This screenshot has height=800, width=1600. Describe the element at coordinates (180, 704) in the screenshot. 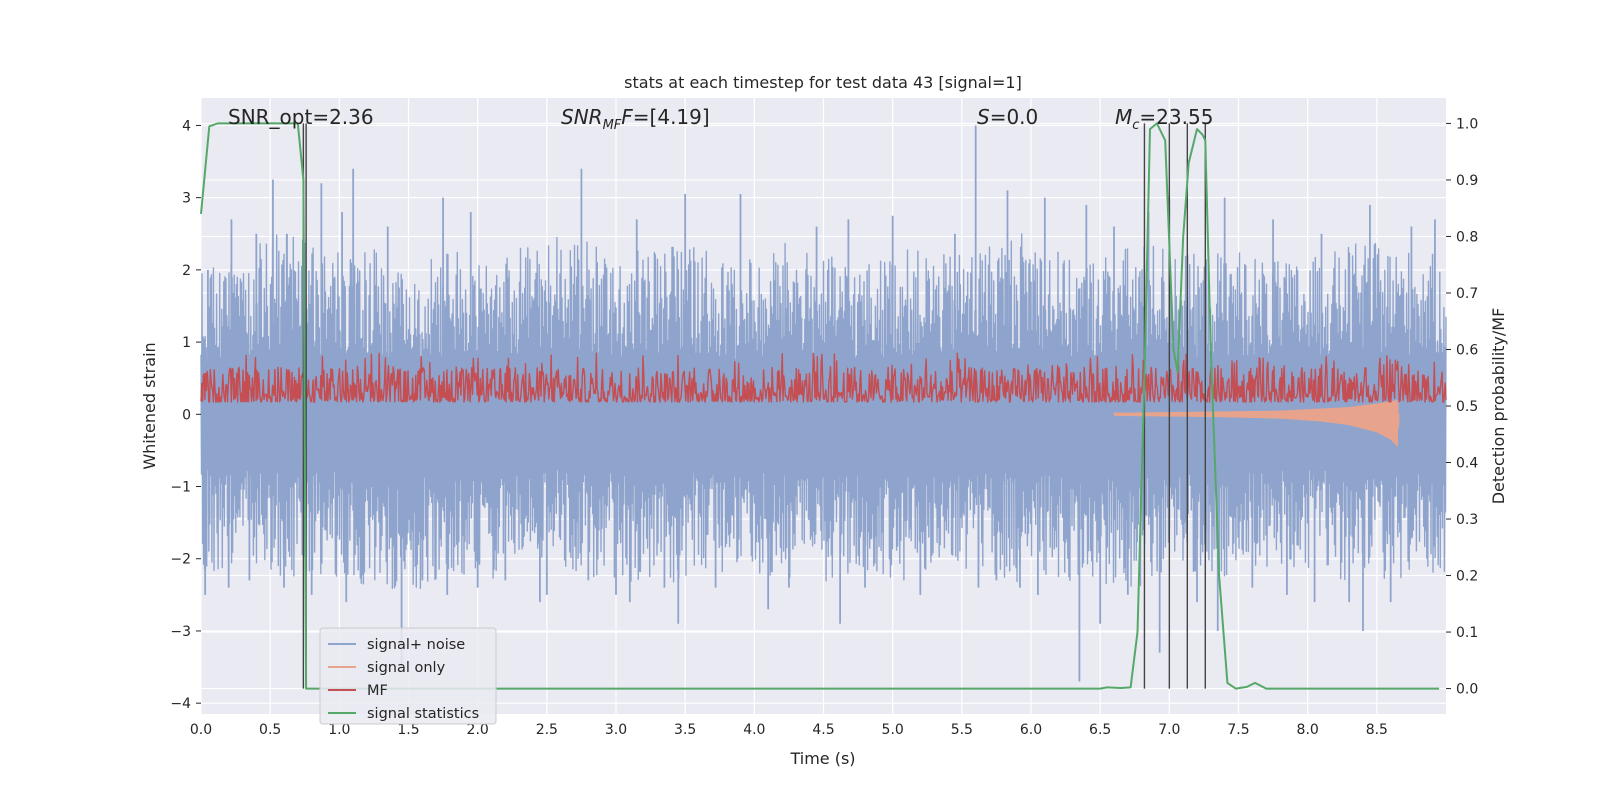

I see `y-left-tick-label: −4` at that location.